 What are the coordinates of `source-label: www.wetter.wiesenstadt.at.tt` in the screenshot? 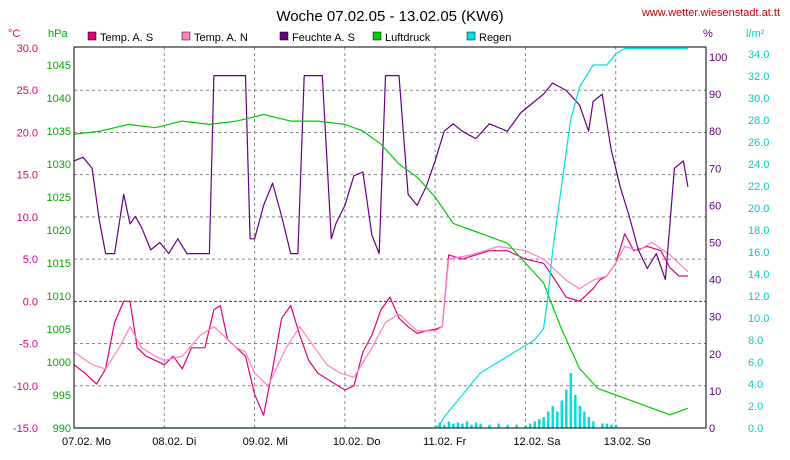 It's located at (710, 13).